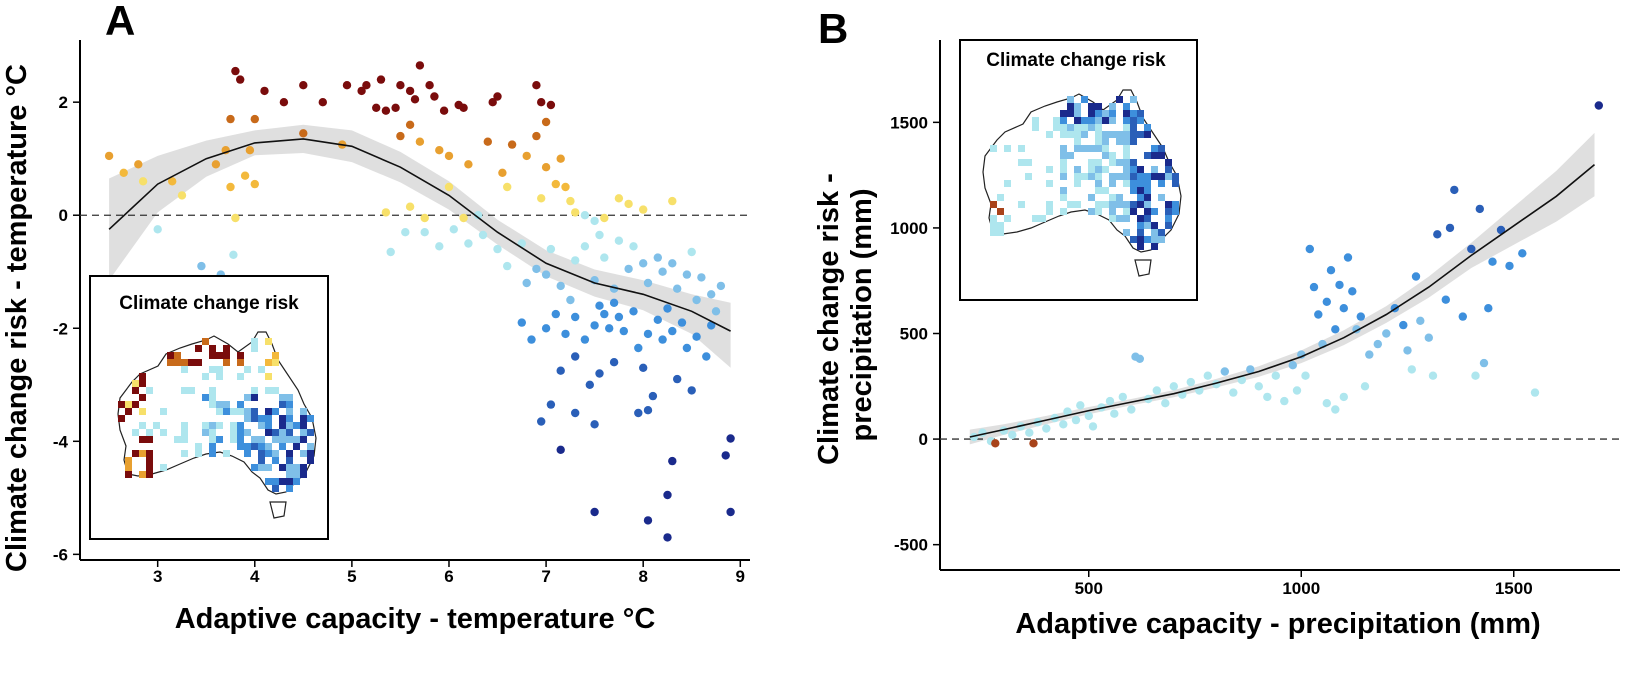 The height and width of the screenshot is (674, 1650). What do you see at coordinates (1143, 268) in the screenshot?
I see `panel-b-inset-map-tasmania` at bounding box center [1143, 268].